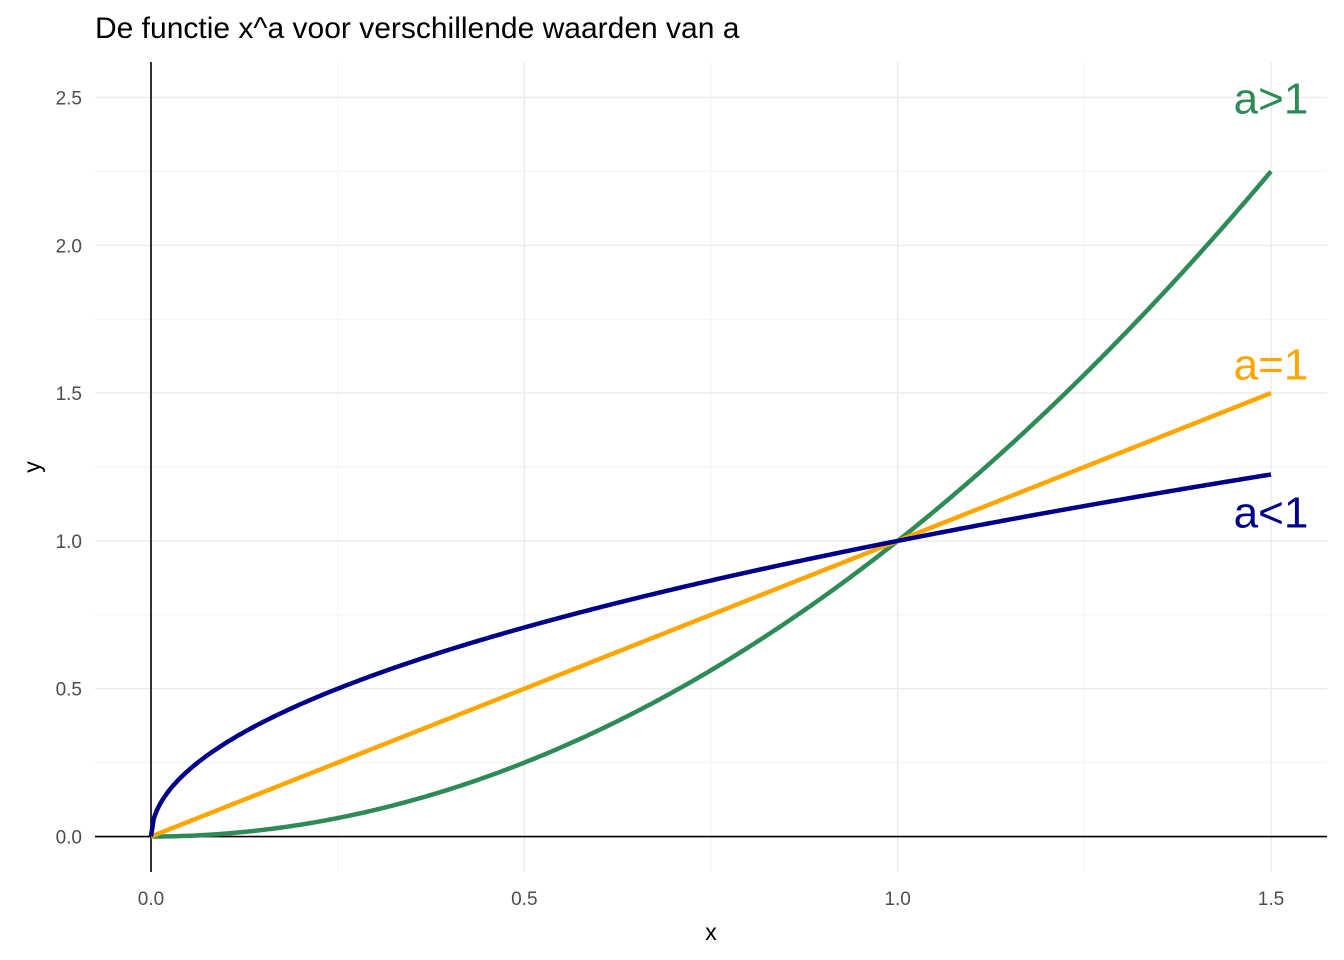  Describe the element at coordinates (524, 899) in the screenshot. I see `x-tick-label: 0.5` at that location.